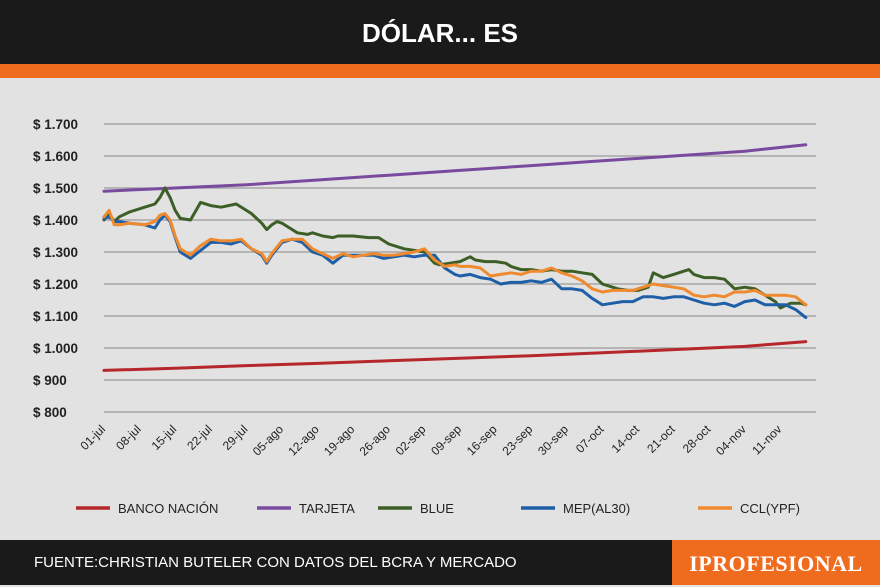  I want to click on x-tick-label: 21-oct, so click(661, 439).